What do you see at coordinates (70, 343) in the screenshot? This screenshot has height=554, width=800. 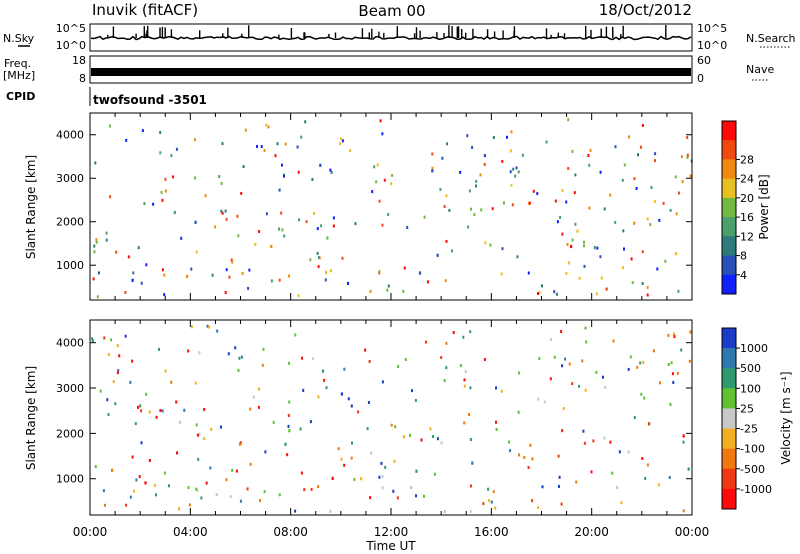 I see `y-tick-label: 4000` at bounding box center [70, 343].